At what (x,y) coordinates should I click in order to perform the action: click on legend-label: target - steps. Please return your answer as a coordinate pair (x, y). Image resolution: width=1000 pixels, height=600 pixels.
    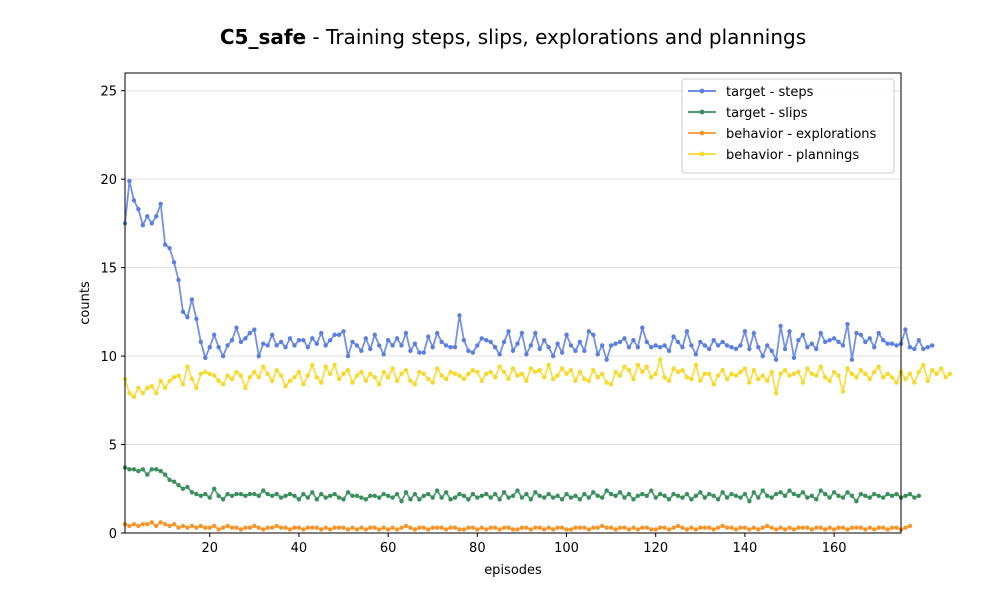
    Looking at the image, I should click on (770, 92).